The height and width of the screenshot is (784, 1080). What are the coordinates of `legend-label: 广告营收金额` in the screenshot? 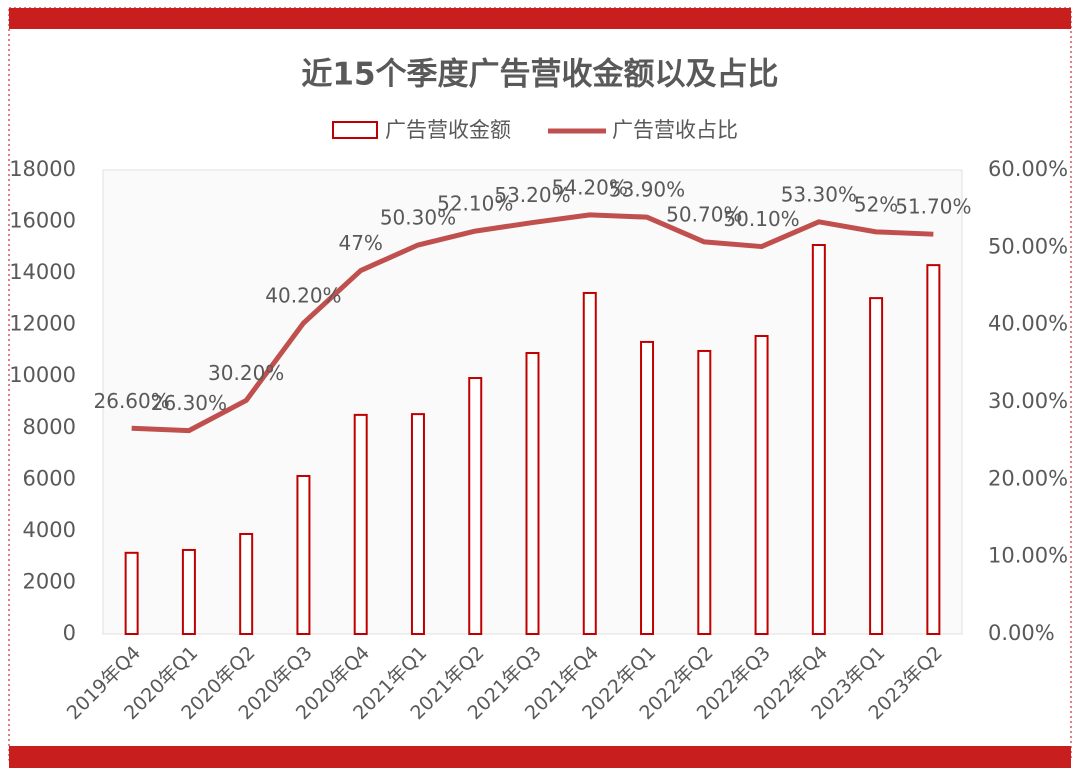 It's located at (448, 130).